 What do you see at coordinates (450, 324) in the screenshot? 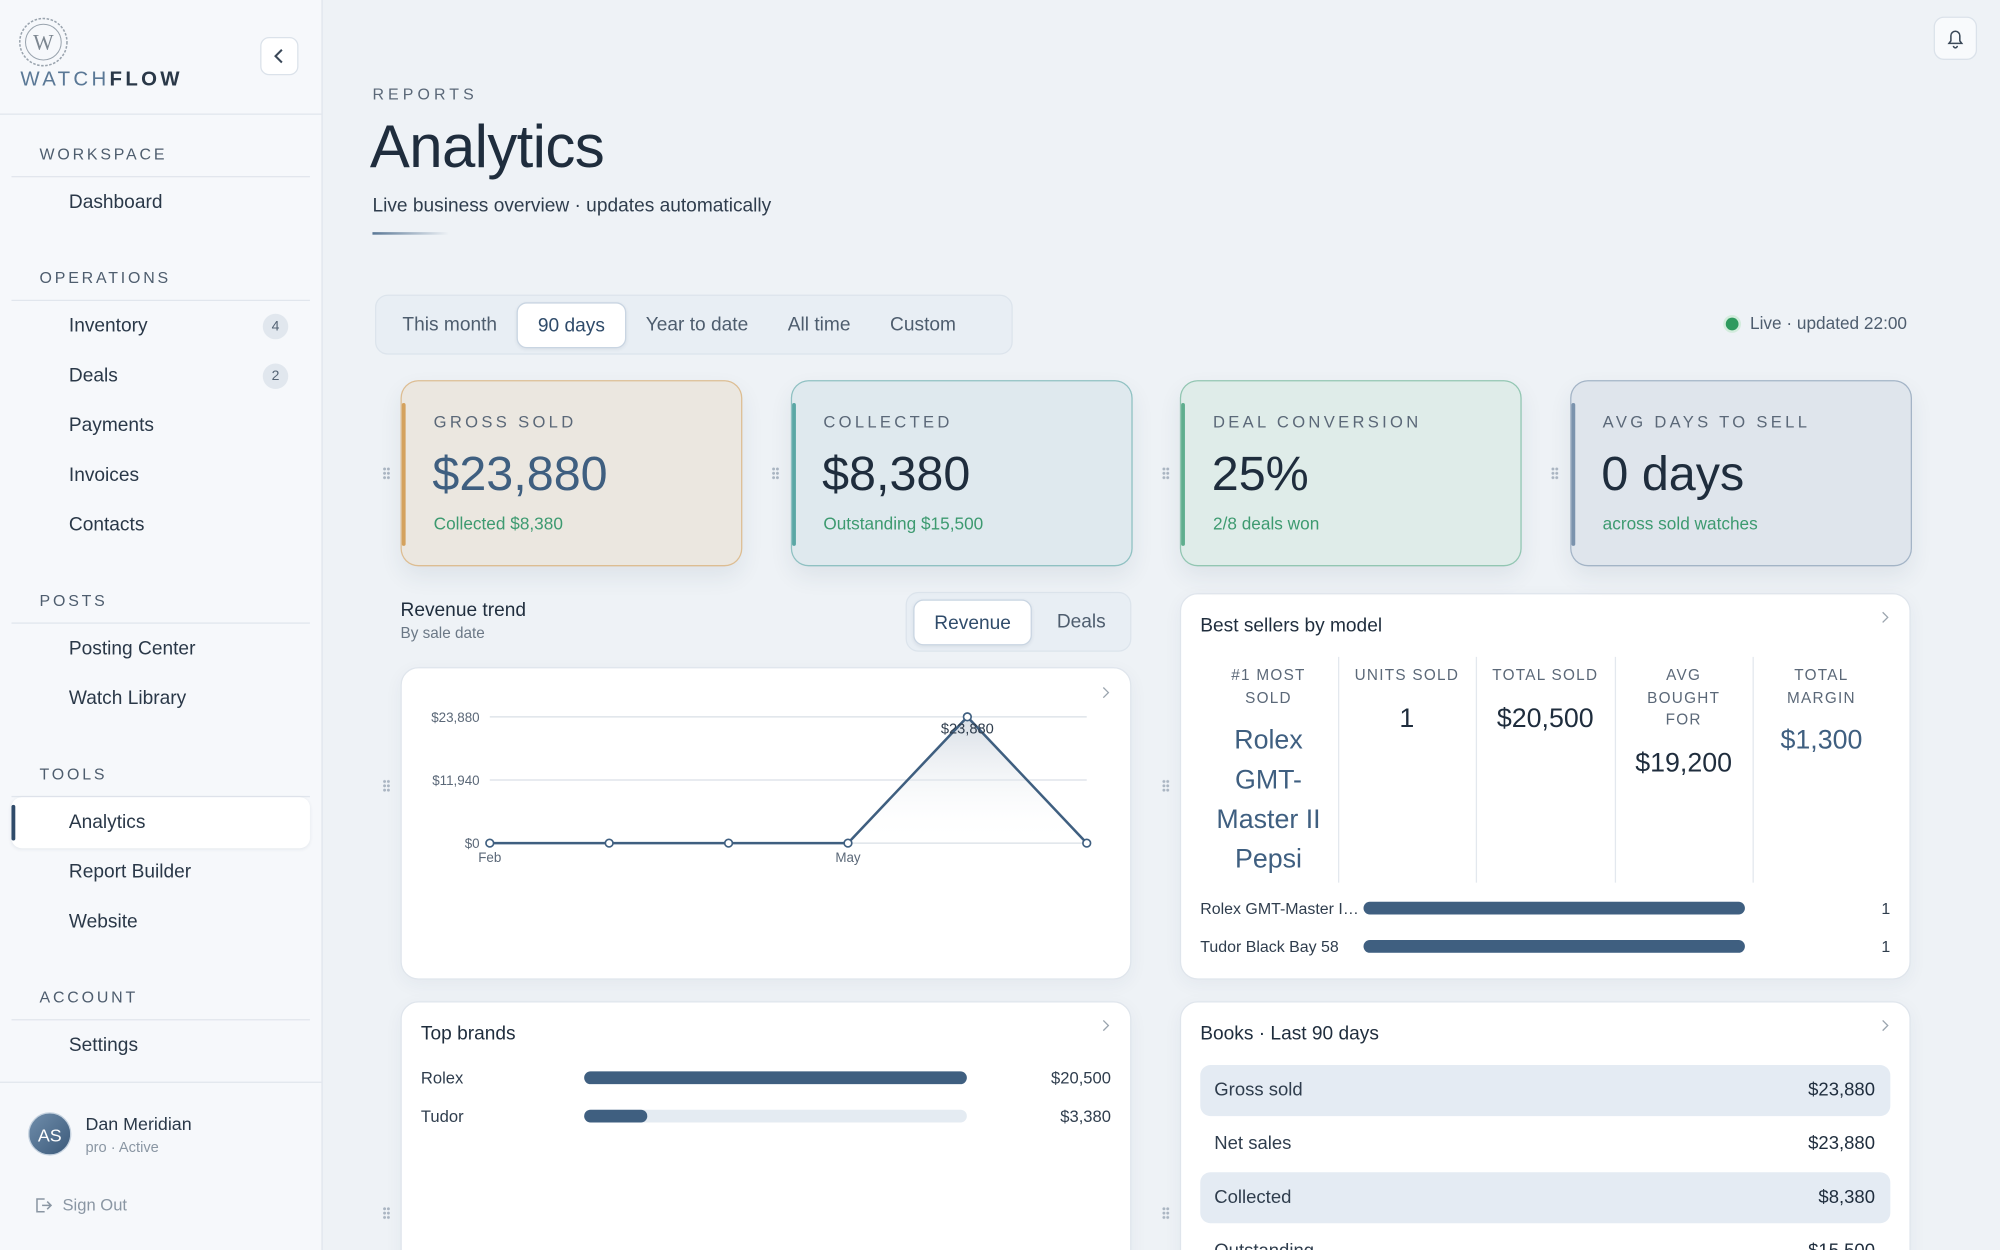
I see `range-tab: This month` at bounding box center [450, 324].